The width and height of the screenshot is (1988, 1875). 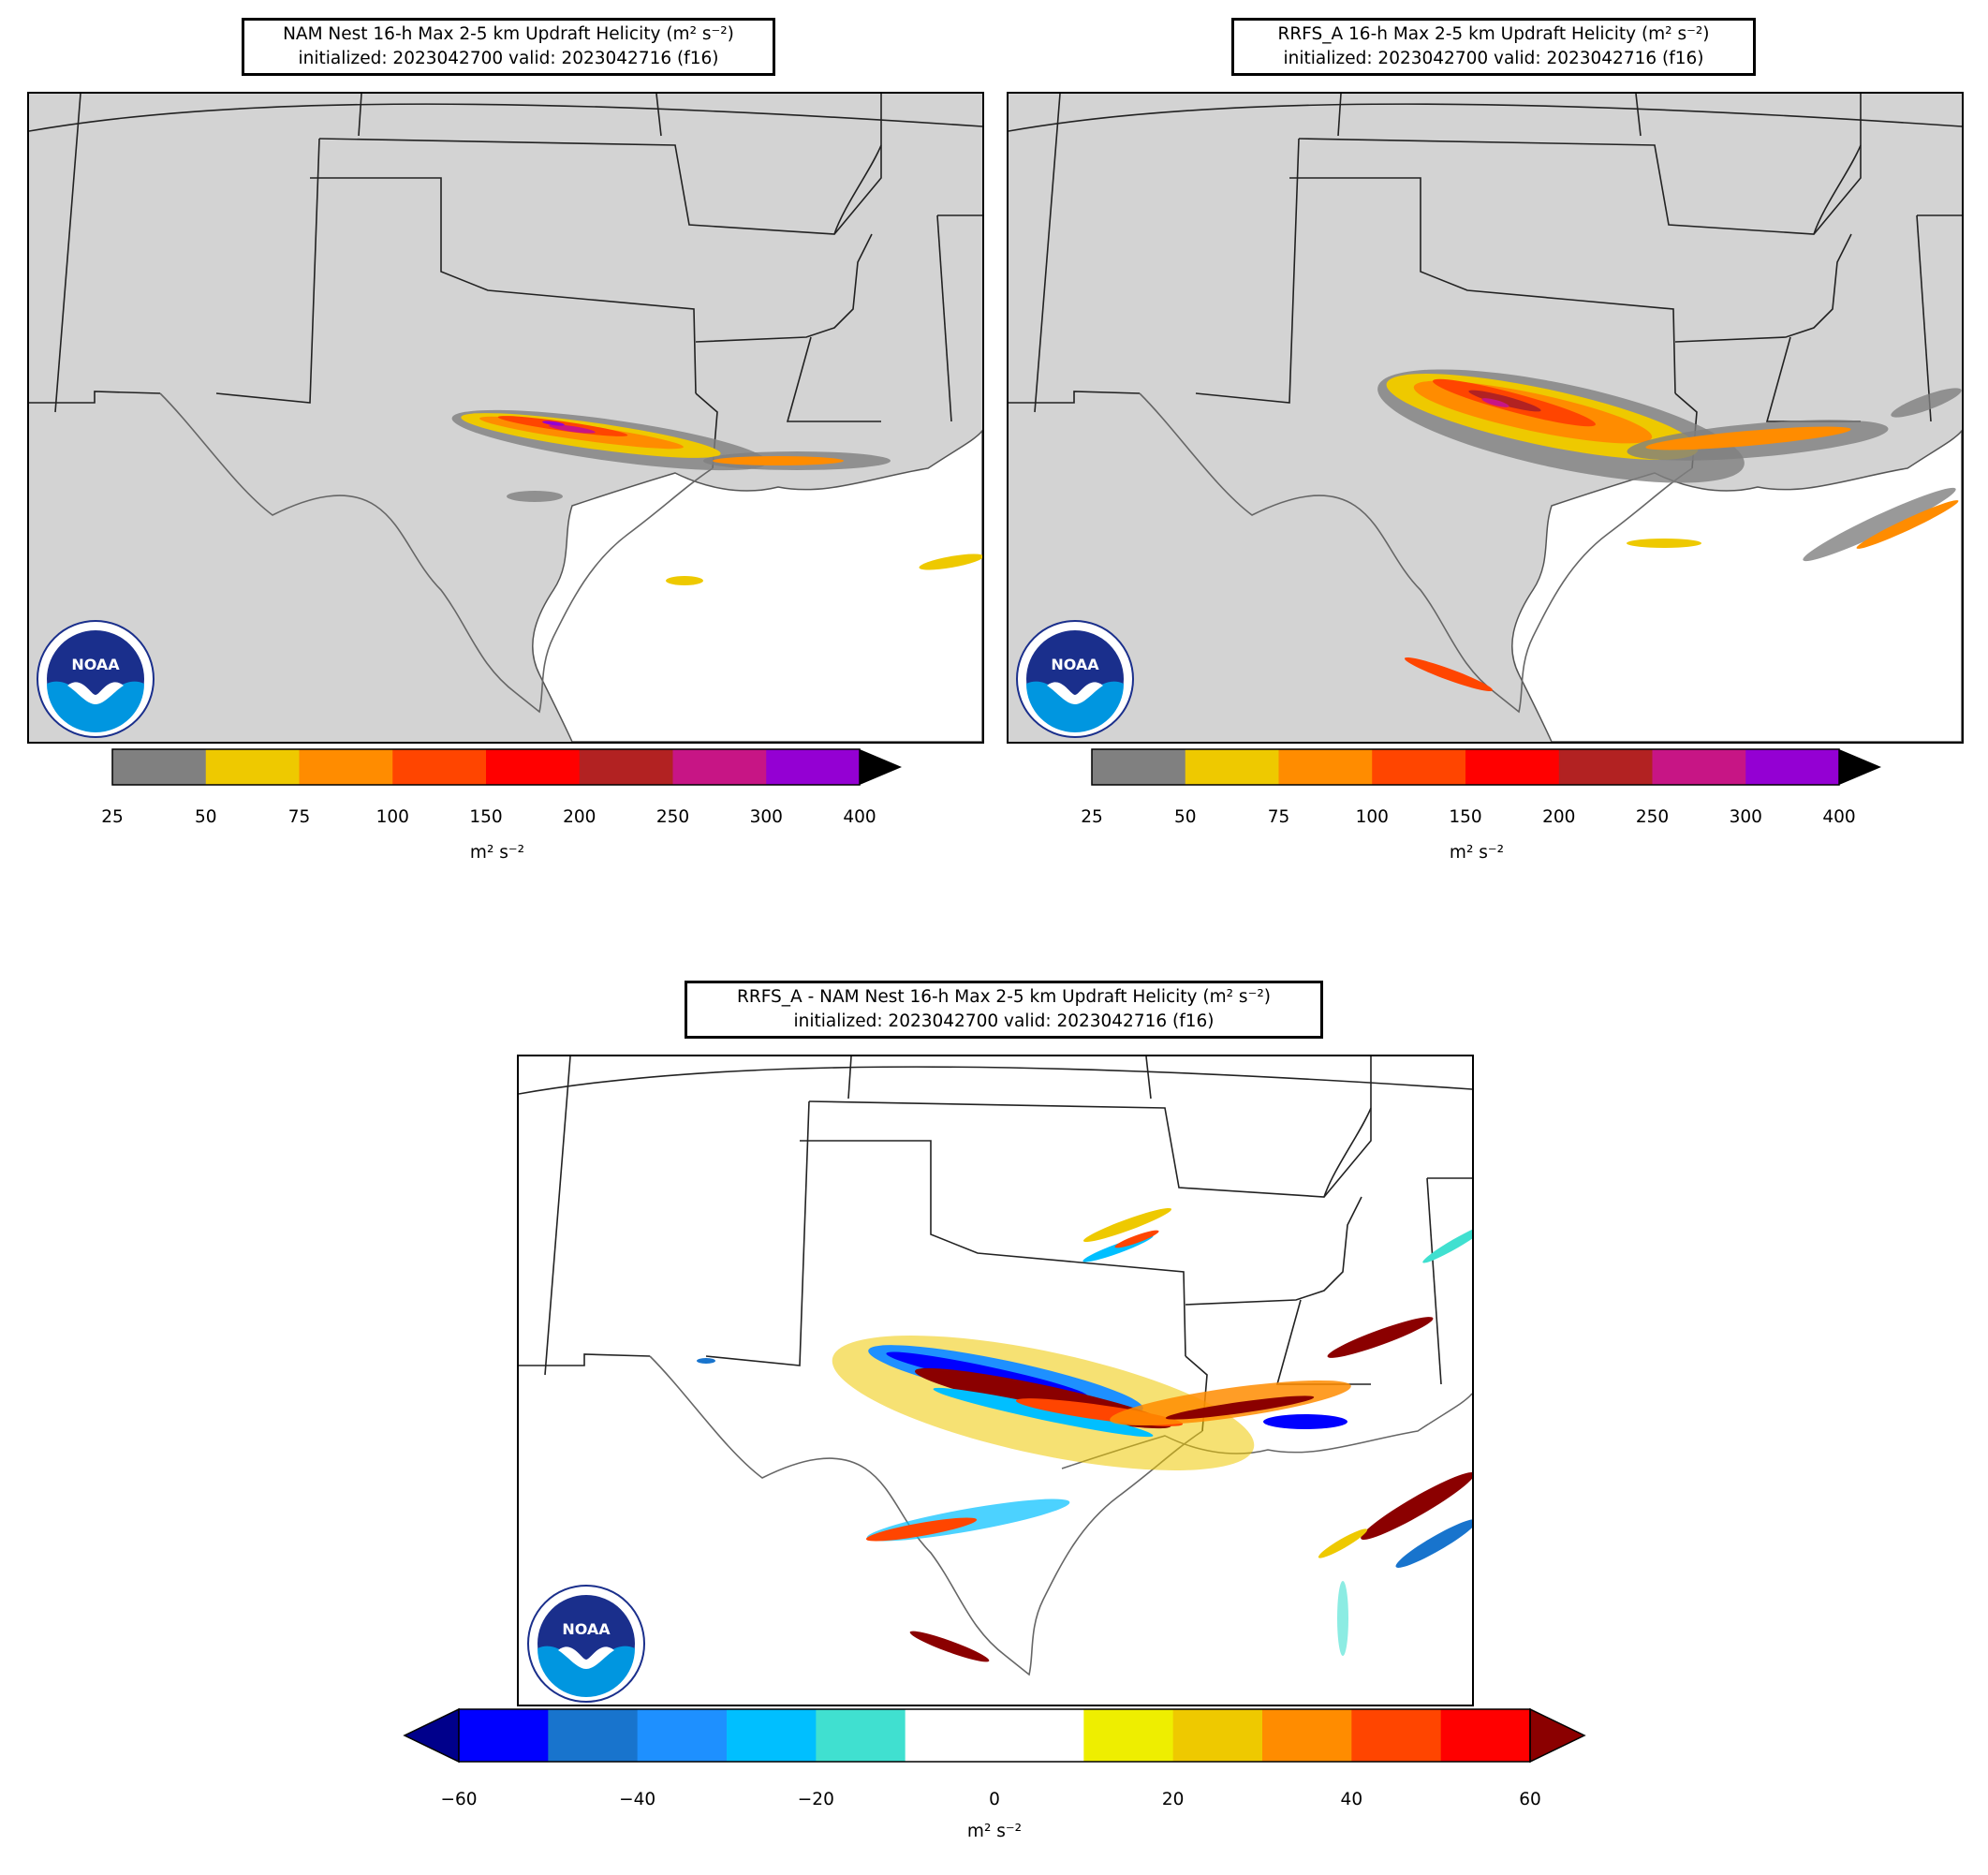 I want to click on rrfs-colorbar-tick-label: 250, so click(x=1652, y=817).